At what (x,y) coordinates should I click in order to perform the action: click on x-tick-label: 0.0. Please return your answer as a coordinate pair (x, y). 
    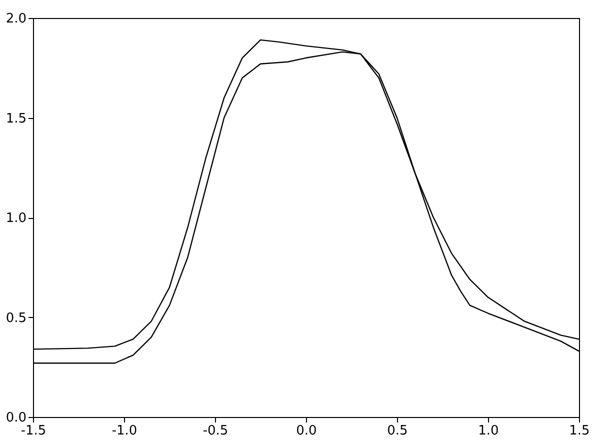
    Looking at the image, I should click on (306, 431).